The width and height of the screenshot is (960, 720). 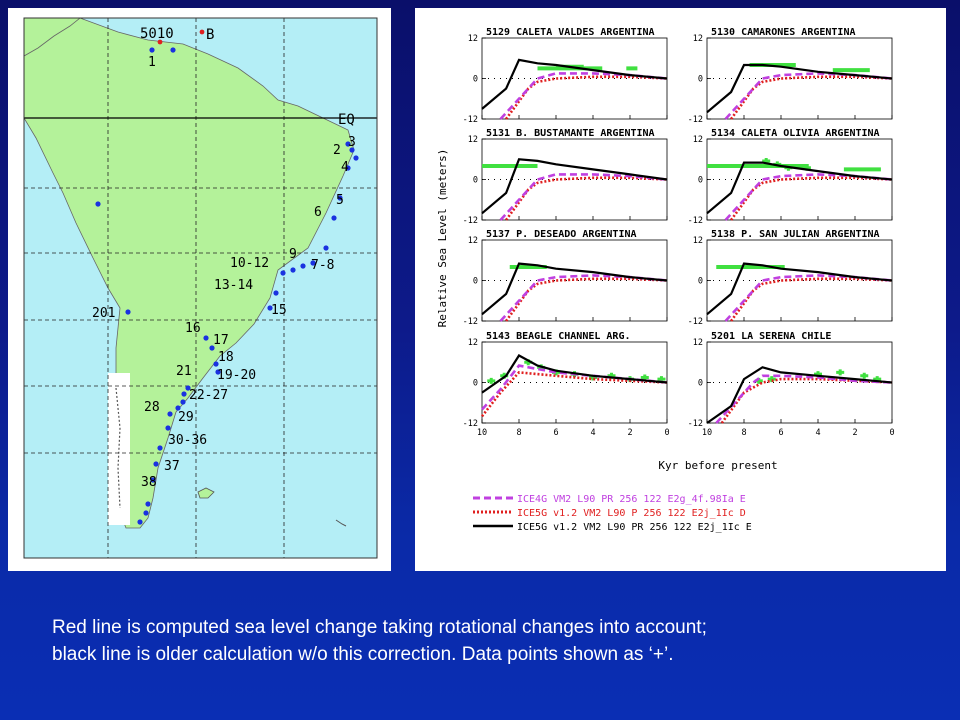 I want to click on falkland-islands, so click(x=206, y=493).